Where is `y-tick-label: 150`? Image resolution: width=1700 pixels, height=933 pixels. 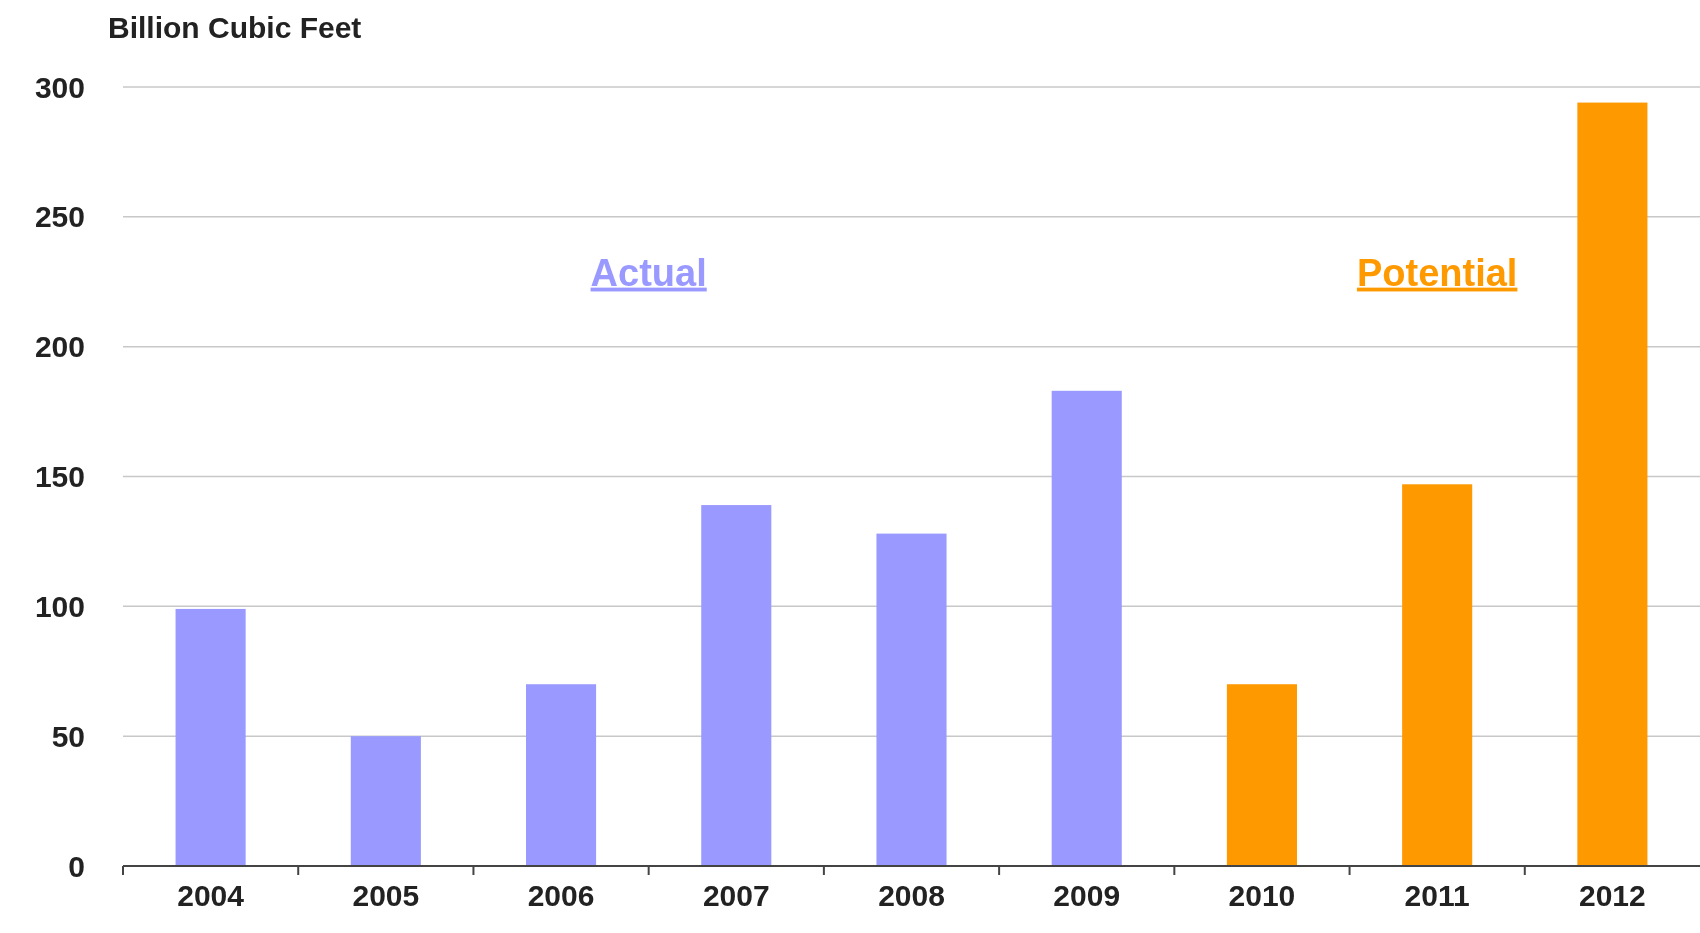
y-tick-label: 150 is located at coordinates (59, 476).